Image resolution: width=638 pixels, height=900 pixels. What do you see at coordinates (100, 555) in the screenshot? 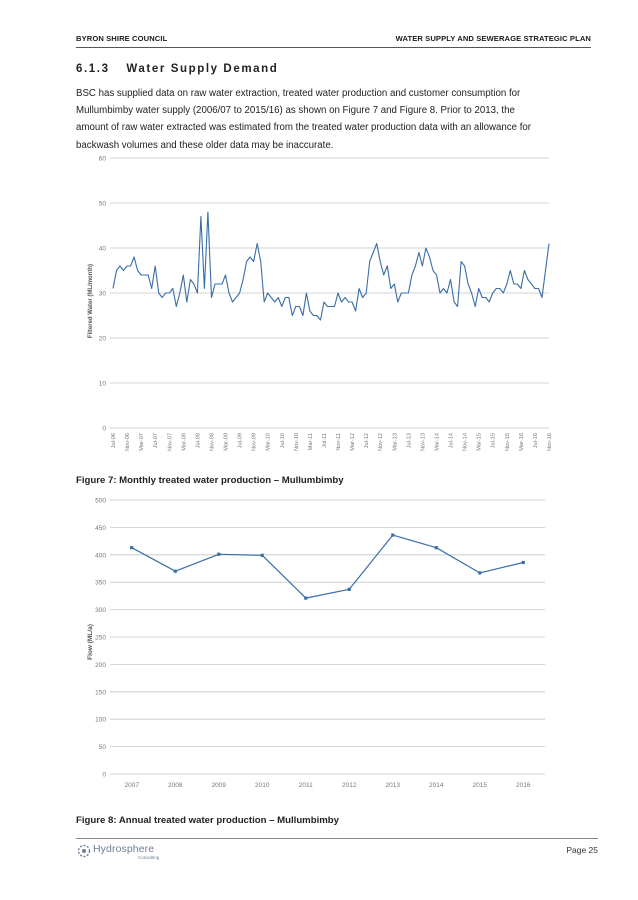
I see `y-tick-label: 400` at bounding box center [100, 555].